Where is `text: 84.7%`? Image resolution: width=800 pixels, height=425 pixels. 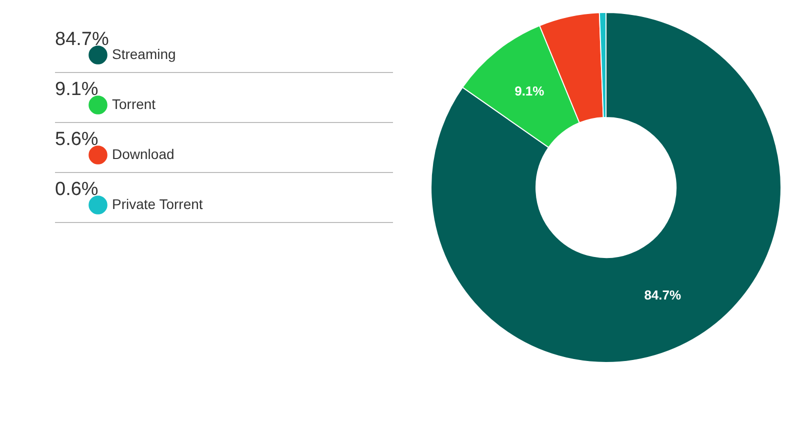 text: 84.7% is located at coordinates (82, 39).